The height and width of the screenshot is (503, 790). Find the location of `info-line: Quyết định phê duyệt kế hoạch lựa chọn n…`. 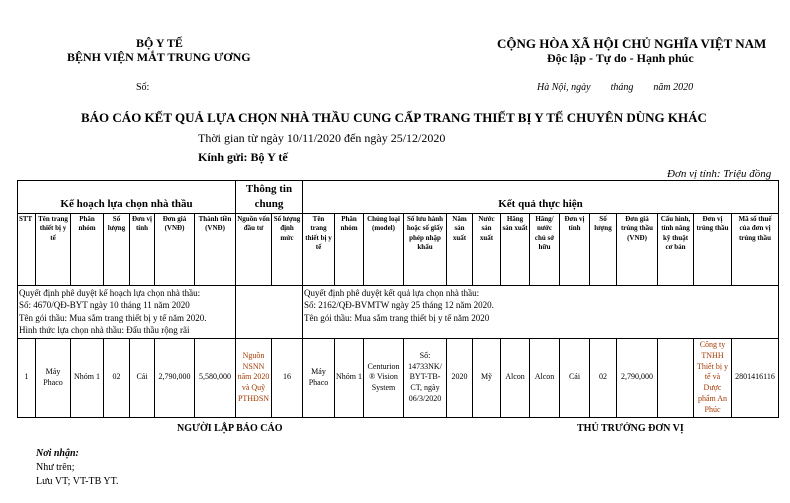

info-line: Quyết định phê duyệt kế hoạch lựa chọn n… is located at coordinates (110, 292).